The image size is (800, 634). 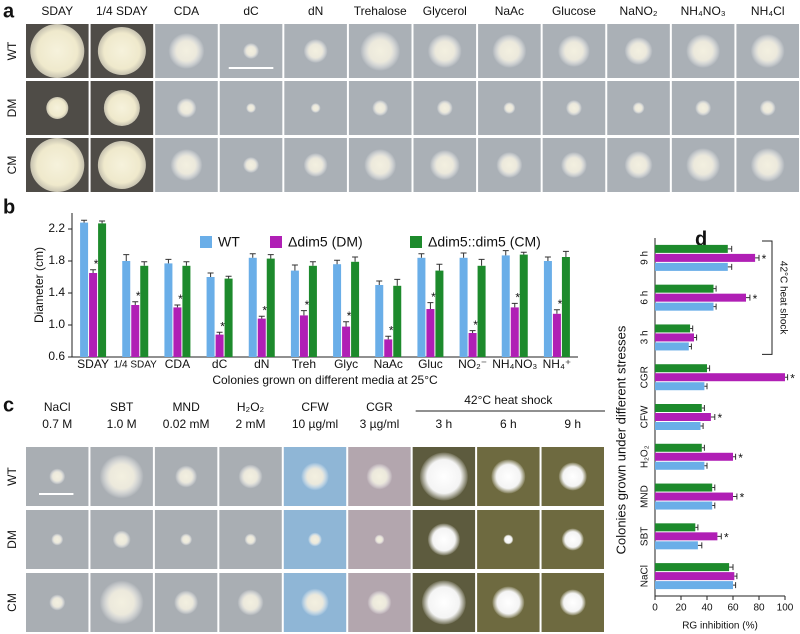 I want to click on column-label: 1.0 M, so click(x=122, y=424).